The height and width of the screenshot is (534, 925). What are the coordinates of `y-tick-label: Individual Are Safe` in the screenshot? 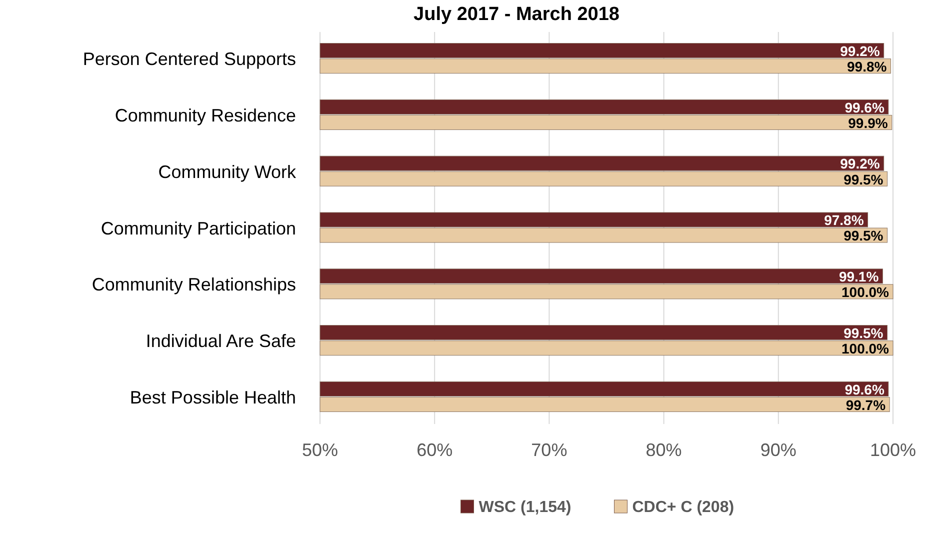 It's located at (221, 341).